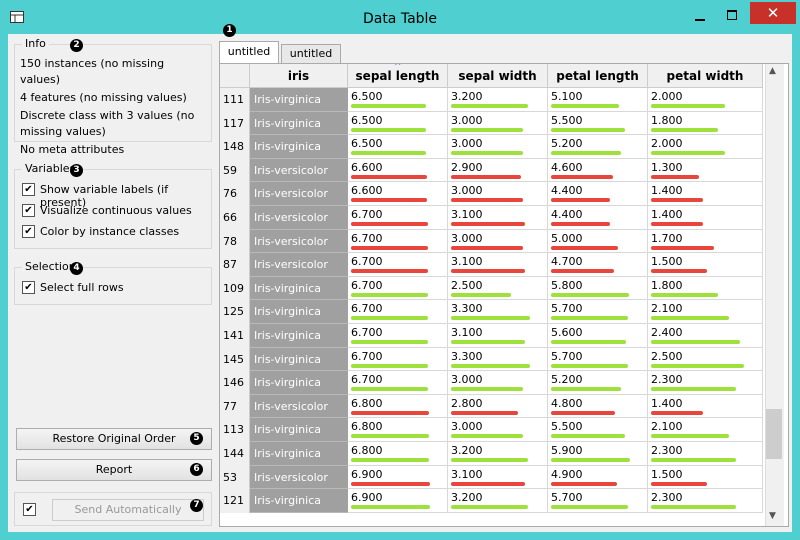  I want to click on value-cell: 5.900, so click(598, 454).